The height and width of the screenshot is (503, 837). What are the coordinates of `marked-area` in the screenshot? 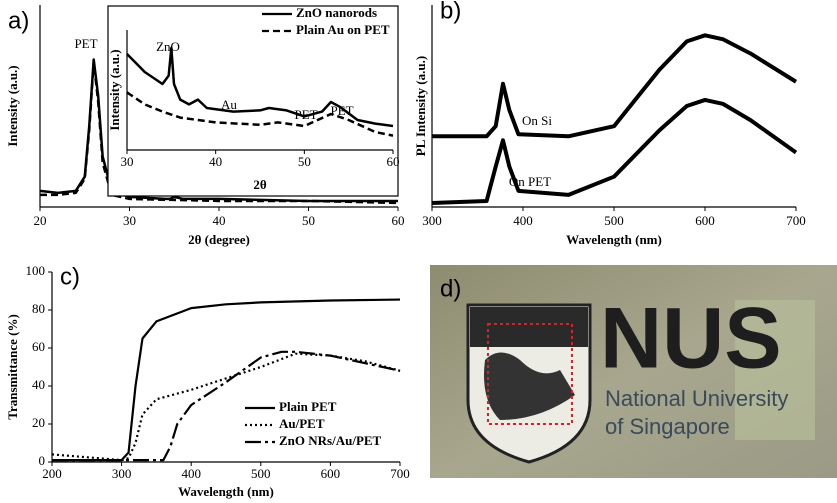 It's located at (530, 374).